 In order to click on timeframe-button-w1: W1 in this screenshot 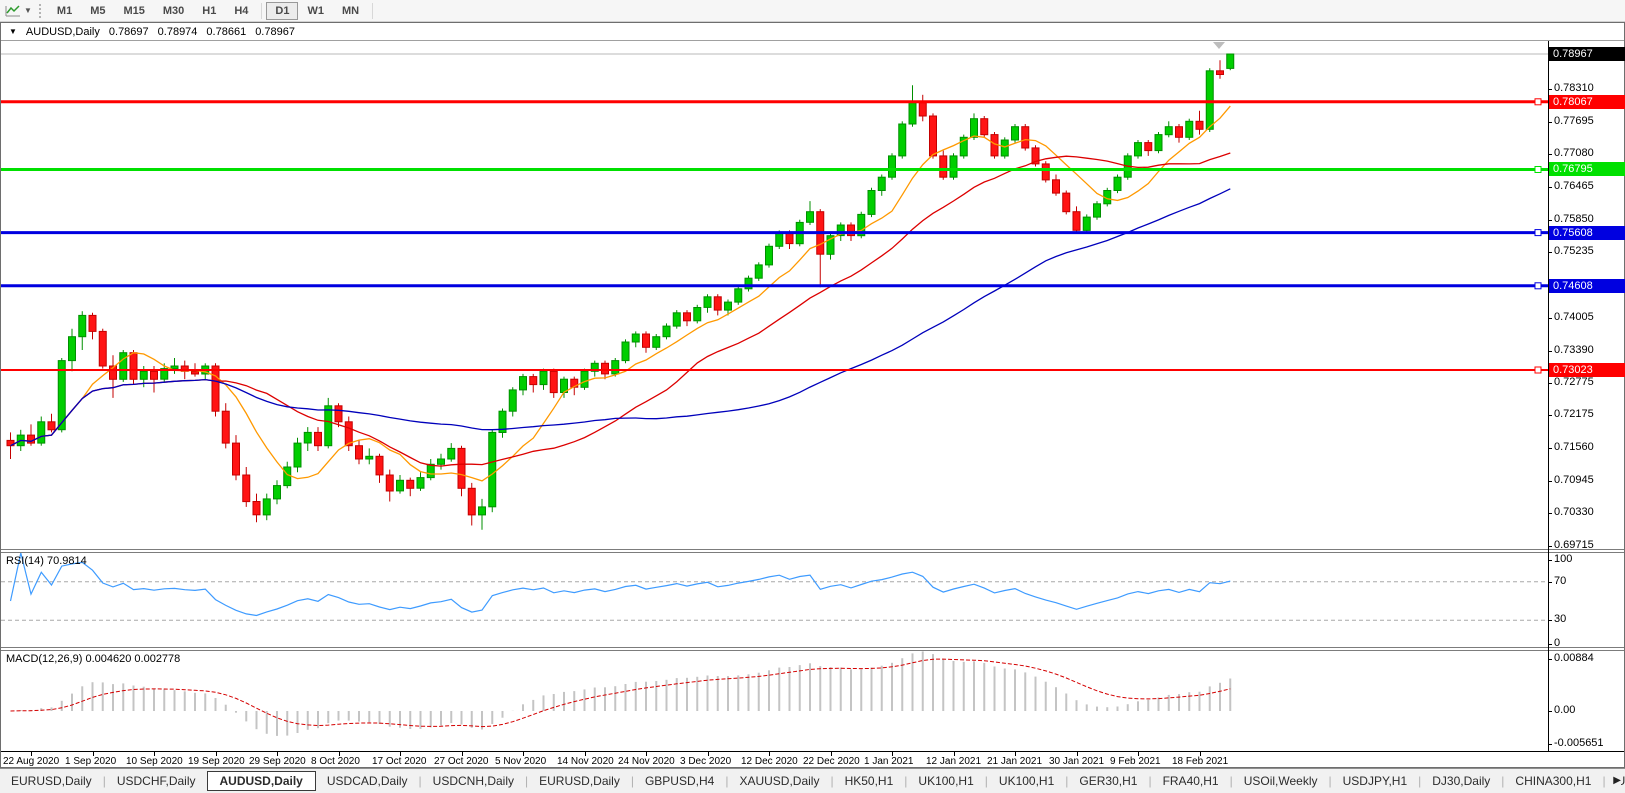, I will do `click(315, 10)`.